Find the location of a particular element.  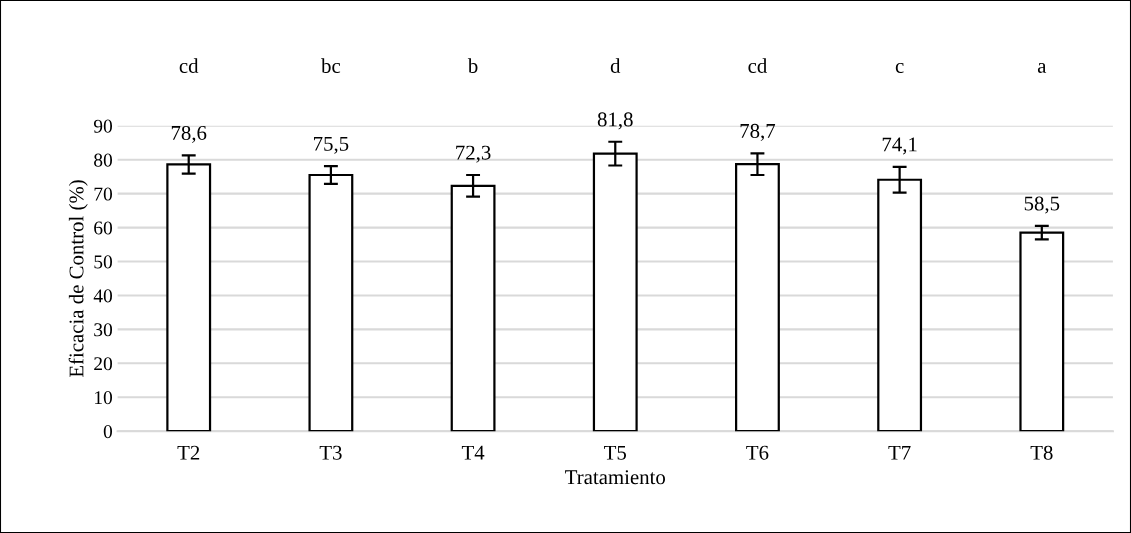

x-tick-label: T3 is located at coordinates (330, 452).